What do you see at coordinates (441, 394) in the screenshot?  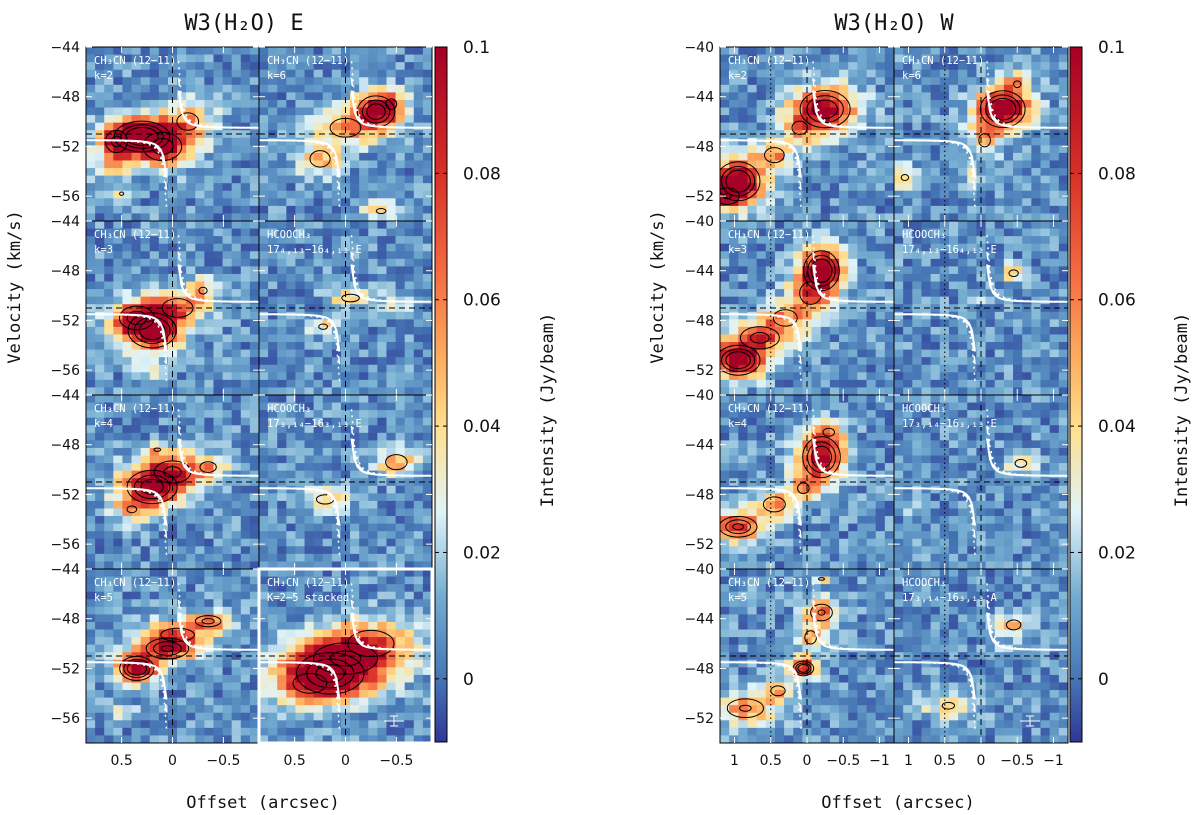 I see `colorbar-e-gradient` at bounding box center [441, 394].